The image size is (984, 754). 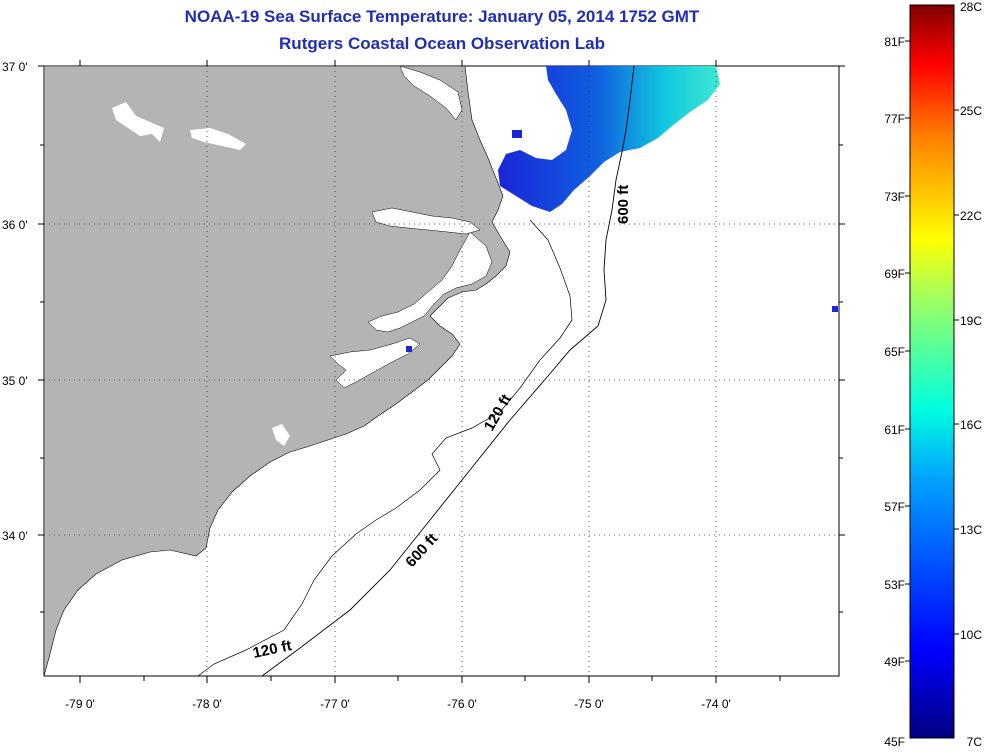 What do you see at coordinates (375, 363) in the screenshot?
I see `neuse-river` at bounding box center [375, 363].